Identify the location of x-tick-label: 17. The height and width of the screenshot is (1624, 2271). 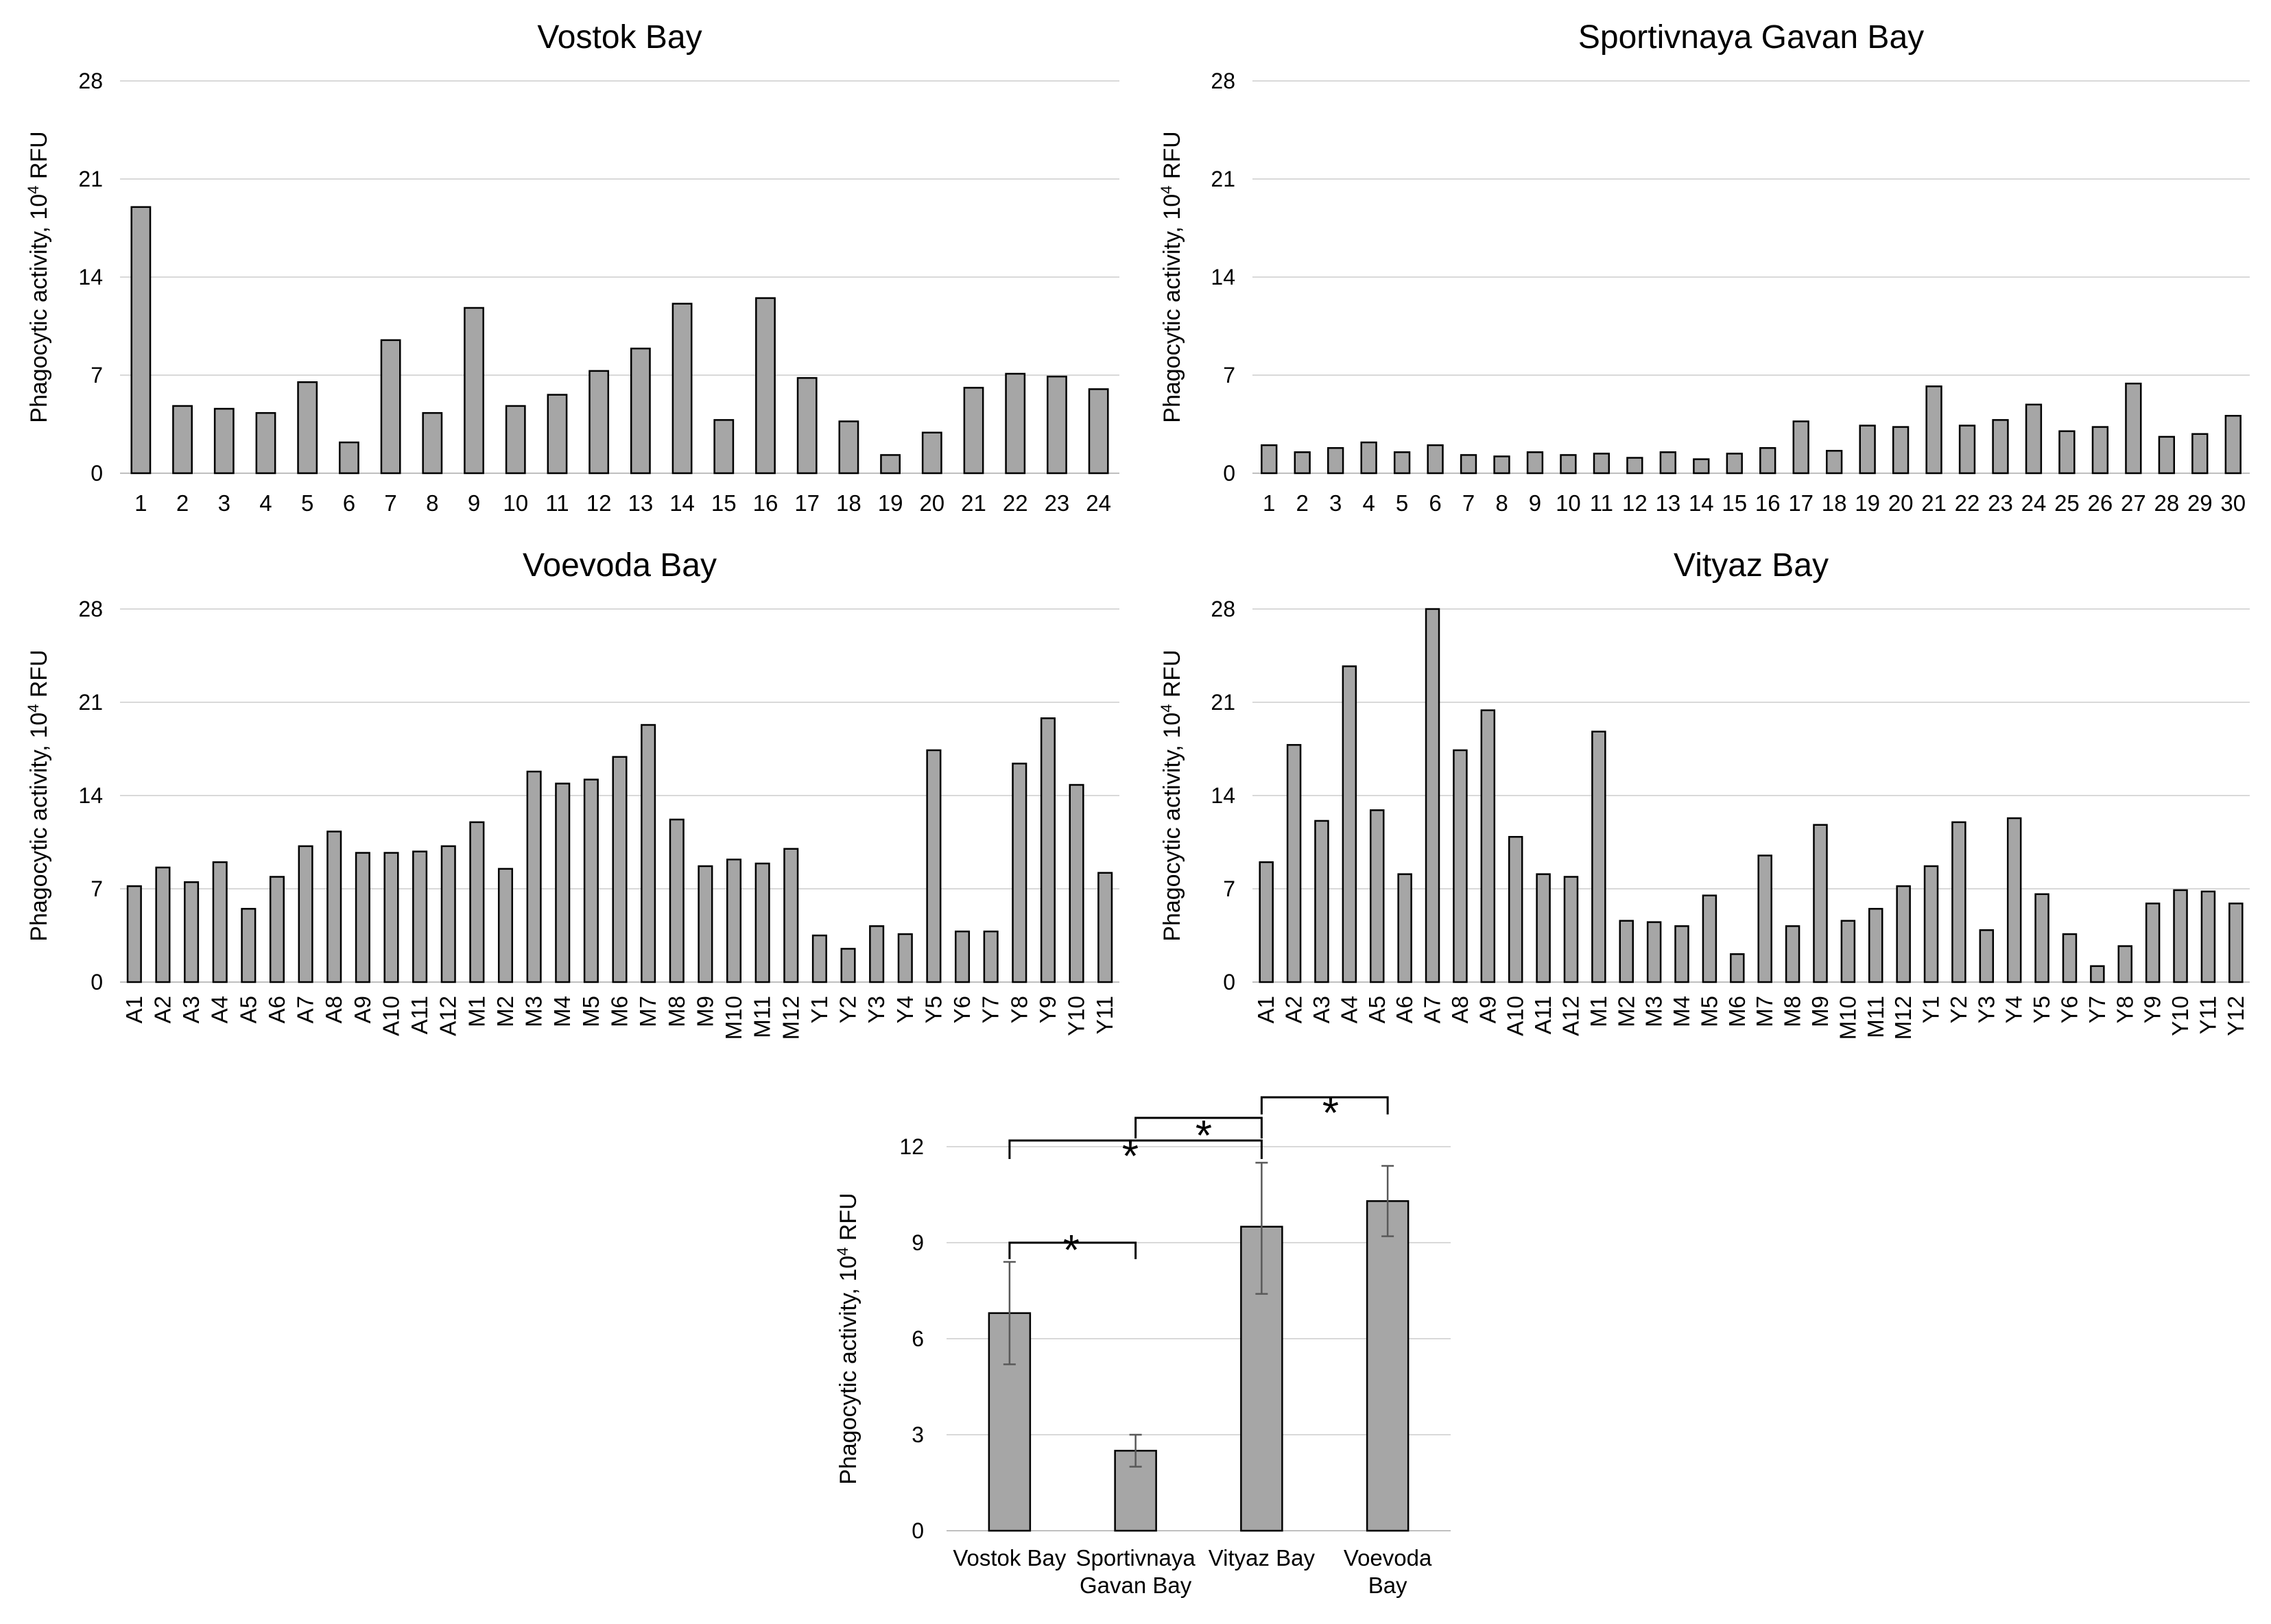
(1801, 503).